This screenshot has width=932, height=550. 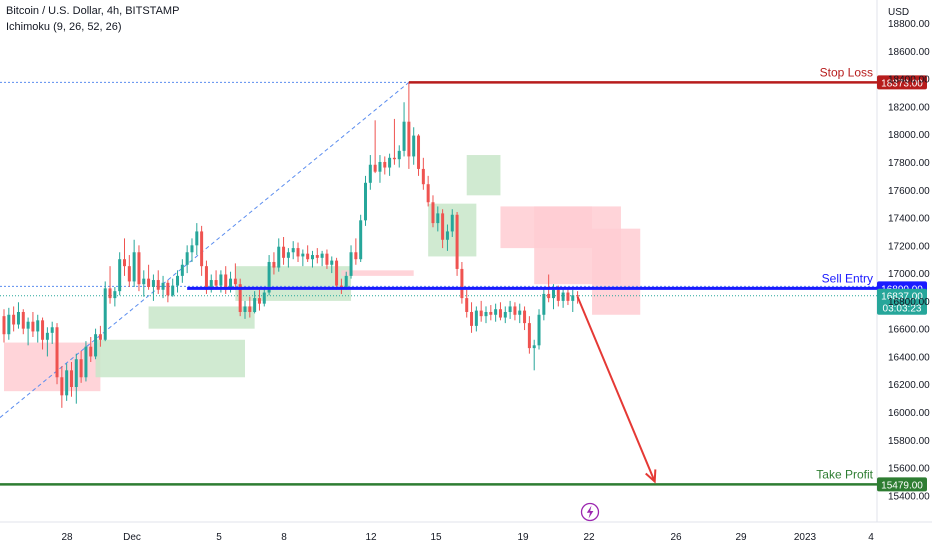 I want to click on time-axis: 28 Dec 5 8 12 15 19 22 26 29 2023 4, so click(x=467, y=537).